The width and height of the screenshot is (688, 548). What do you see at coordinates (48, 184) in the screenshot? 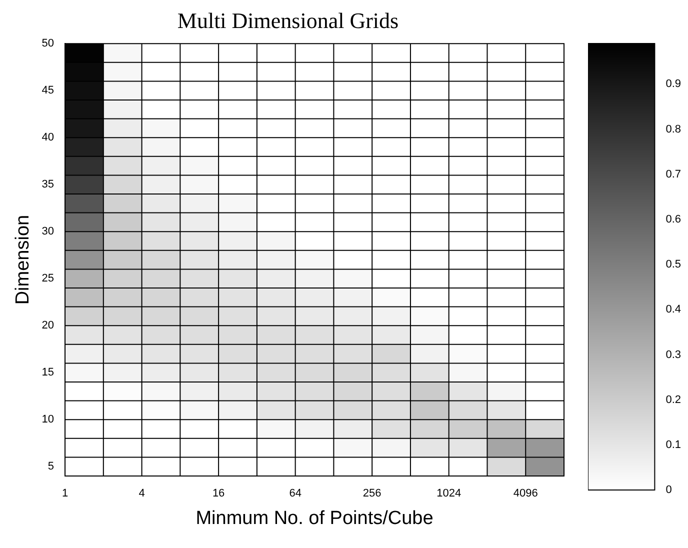
I see `y-tick-label: 35` at bounding box center [48, 184].